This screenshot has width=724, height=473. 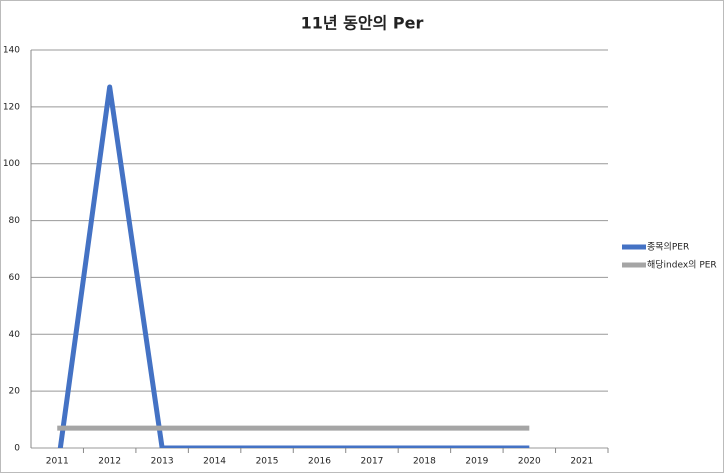 I want to click on y-tick-label: 100, so click(x=11, y=164).